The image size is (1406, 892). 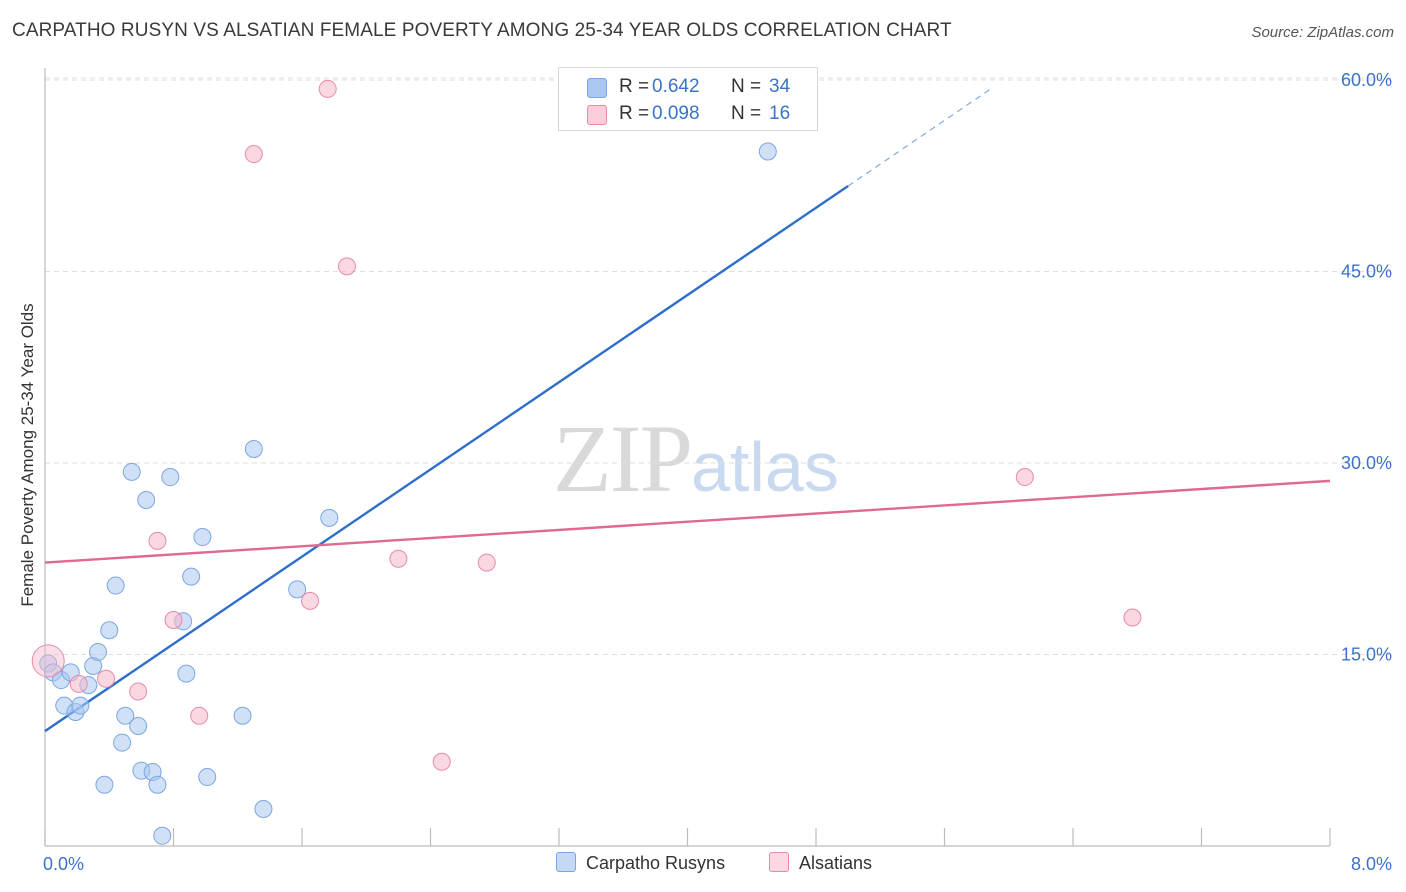 I want to click on trend-line-alsatian, so click(x=687, y=521).